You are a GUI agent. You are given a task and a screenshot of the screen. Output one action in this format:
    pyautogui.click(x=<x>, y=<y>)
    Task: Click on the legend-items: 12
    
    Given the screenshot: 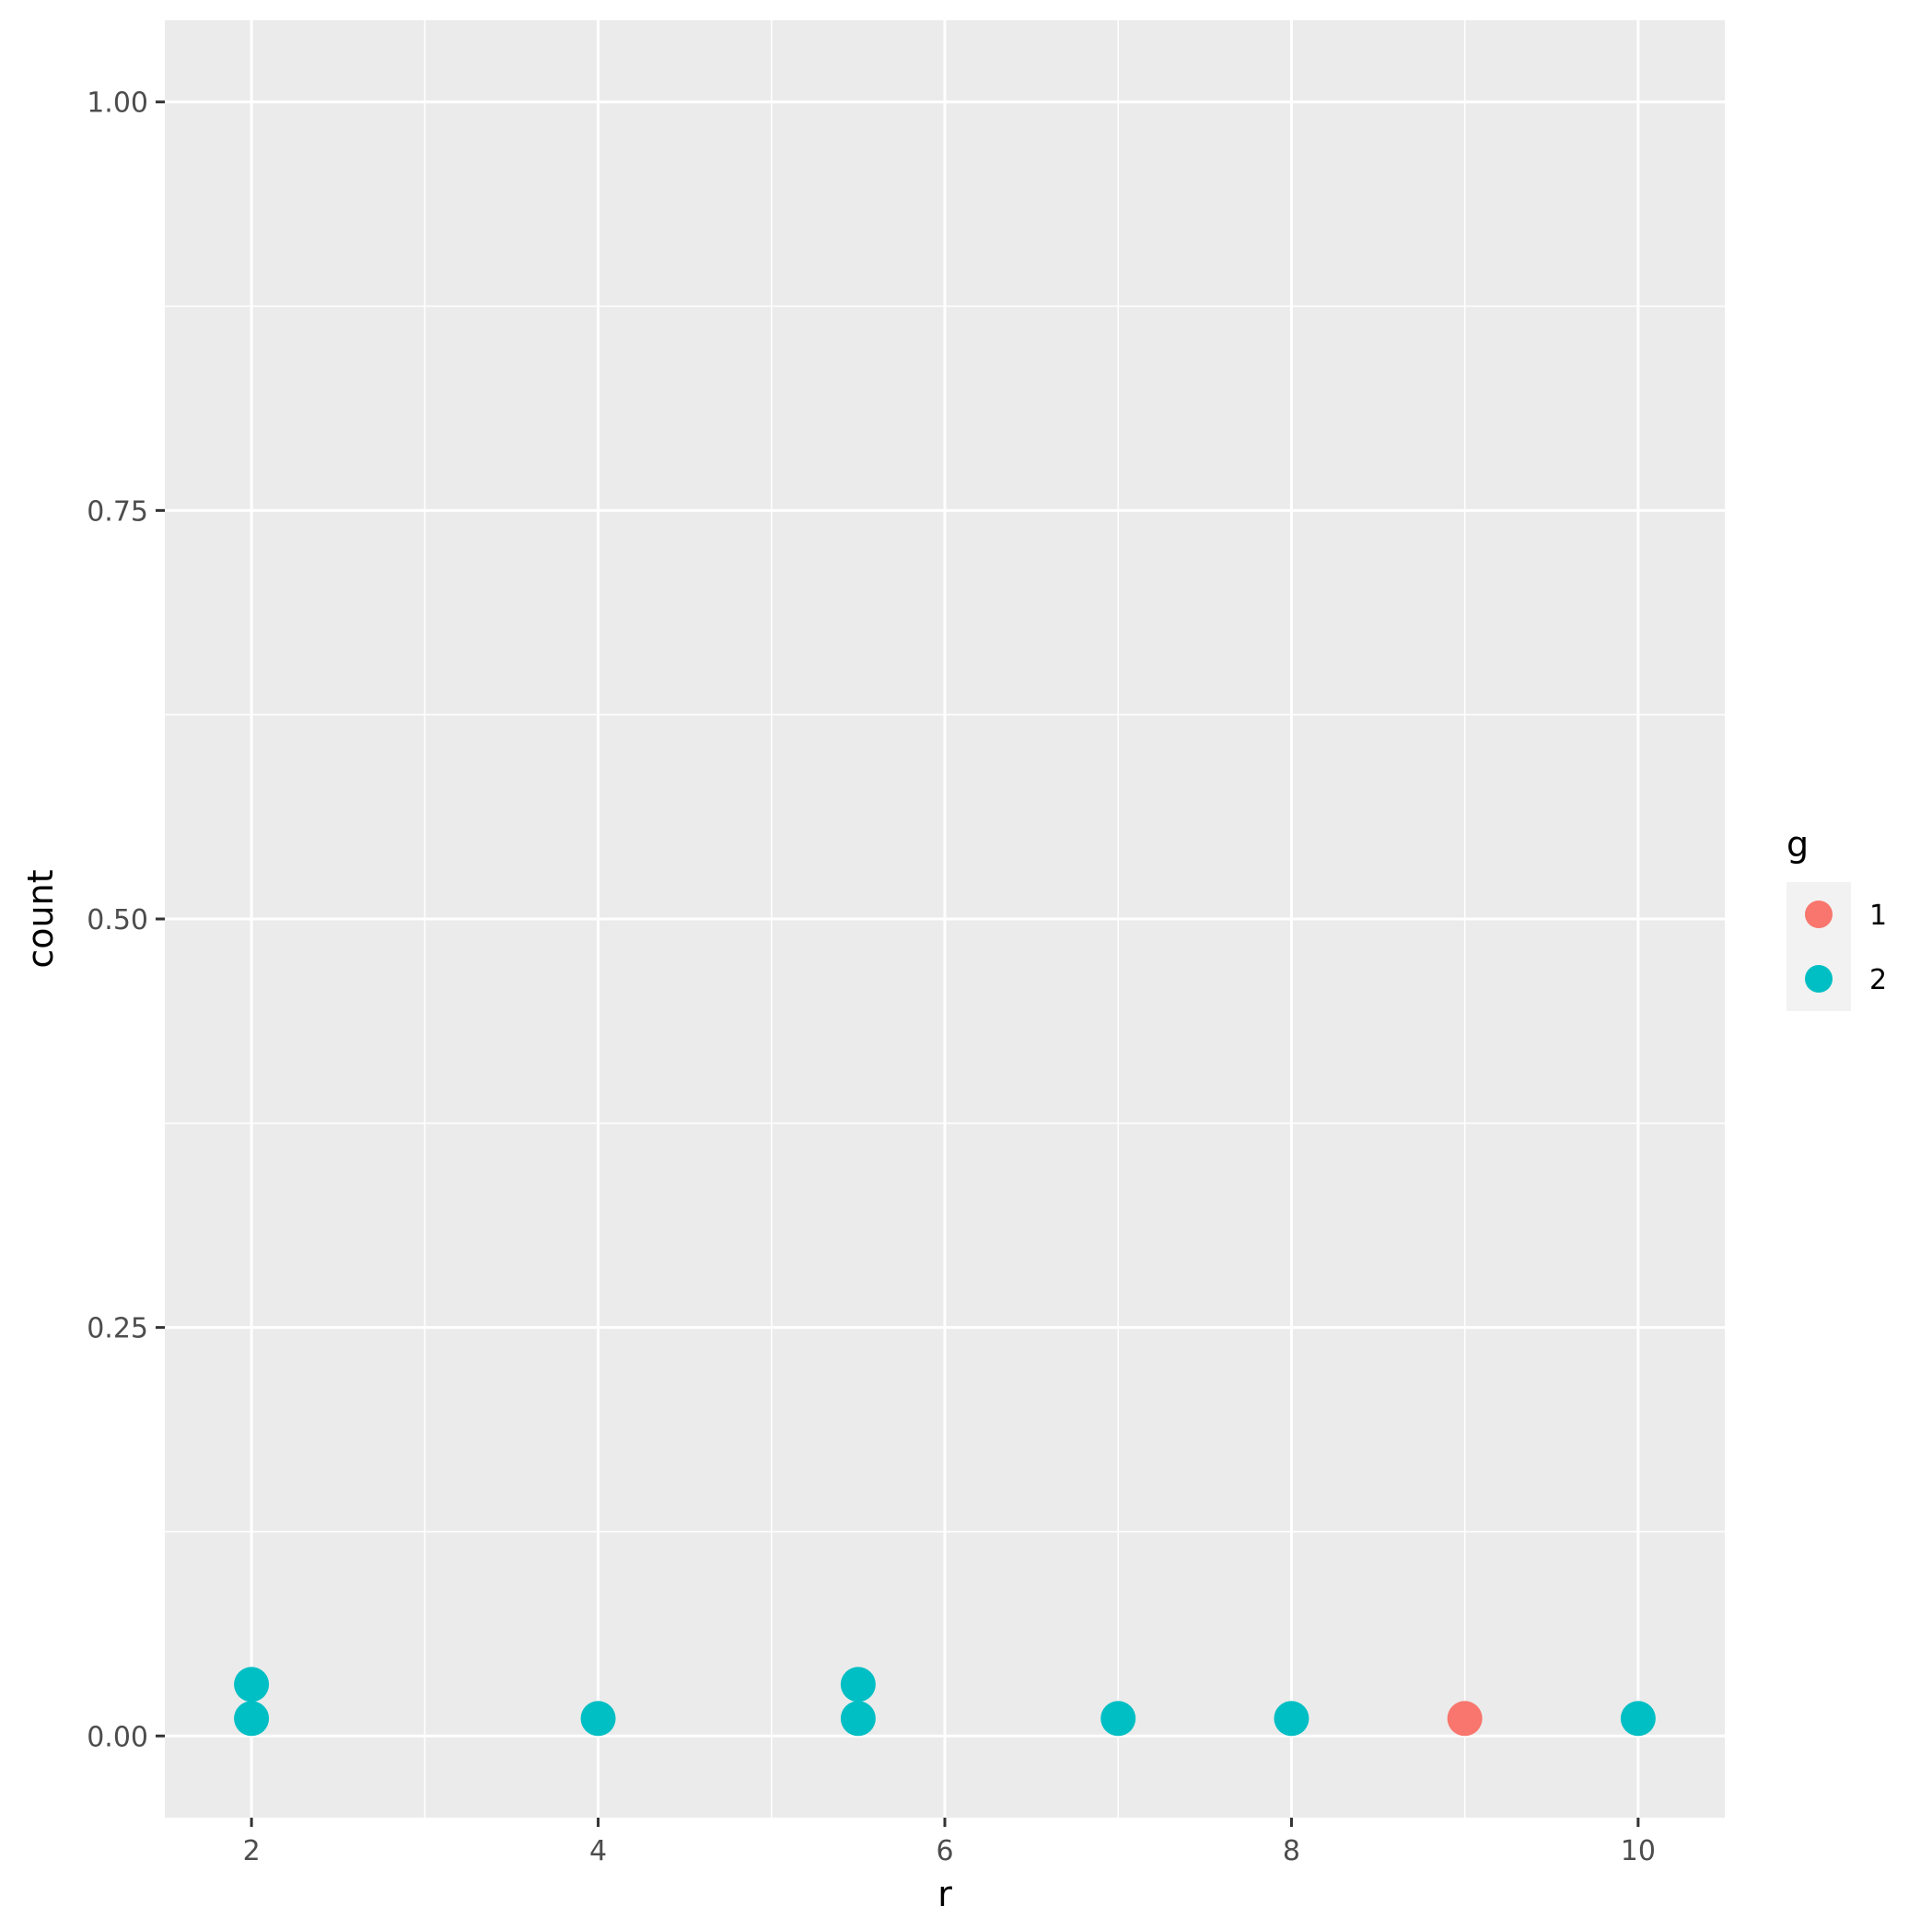 What is the action you would take?
    pyautogui.click(x=1837, y=947)
    